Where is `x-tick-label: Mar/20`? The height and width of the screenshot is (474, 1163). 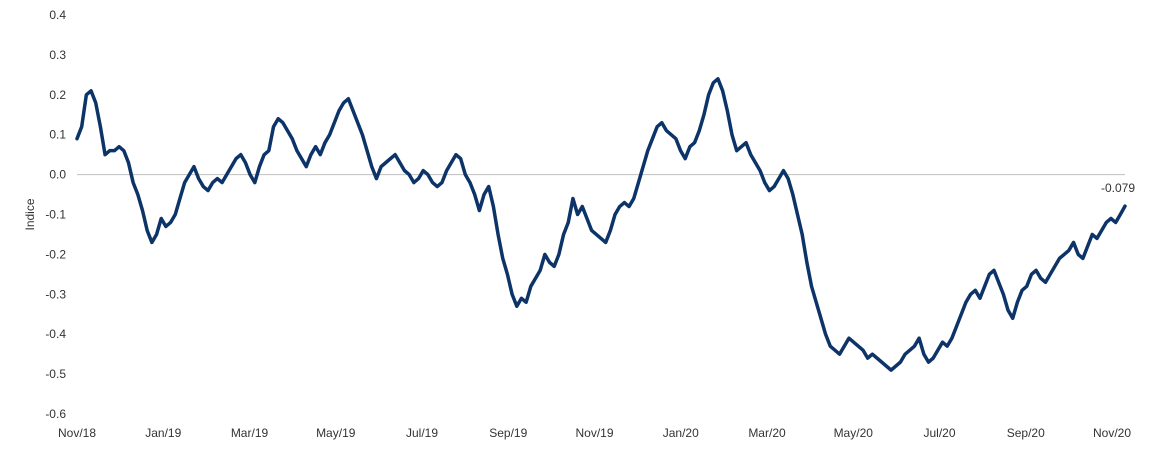
x-tick-label: Mar/20 is located at coordinates (767, 433).